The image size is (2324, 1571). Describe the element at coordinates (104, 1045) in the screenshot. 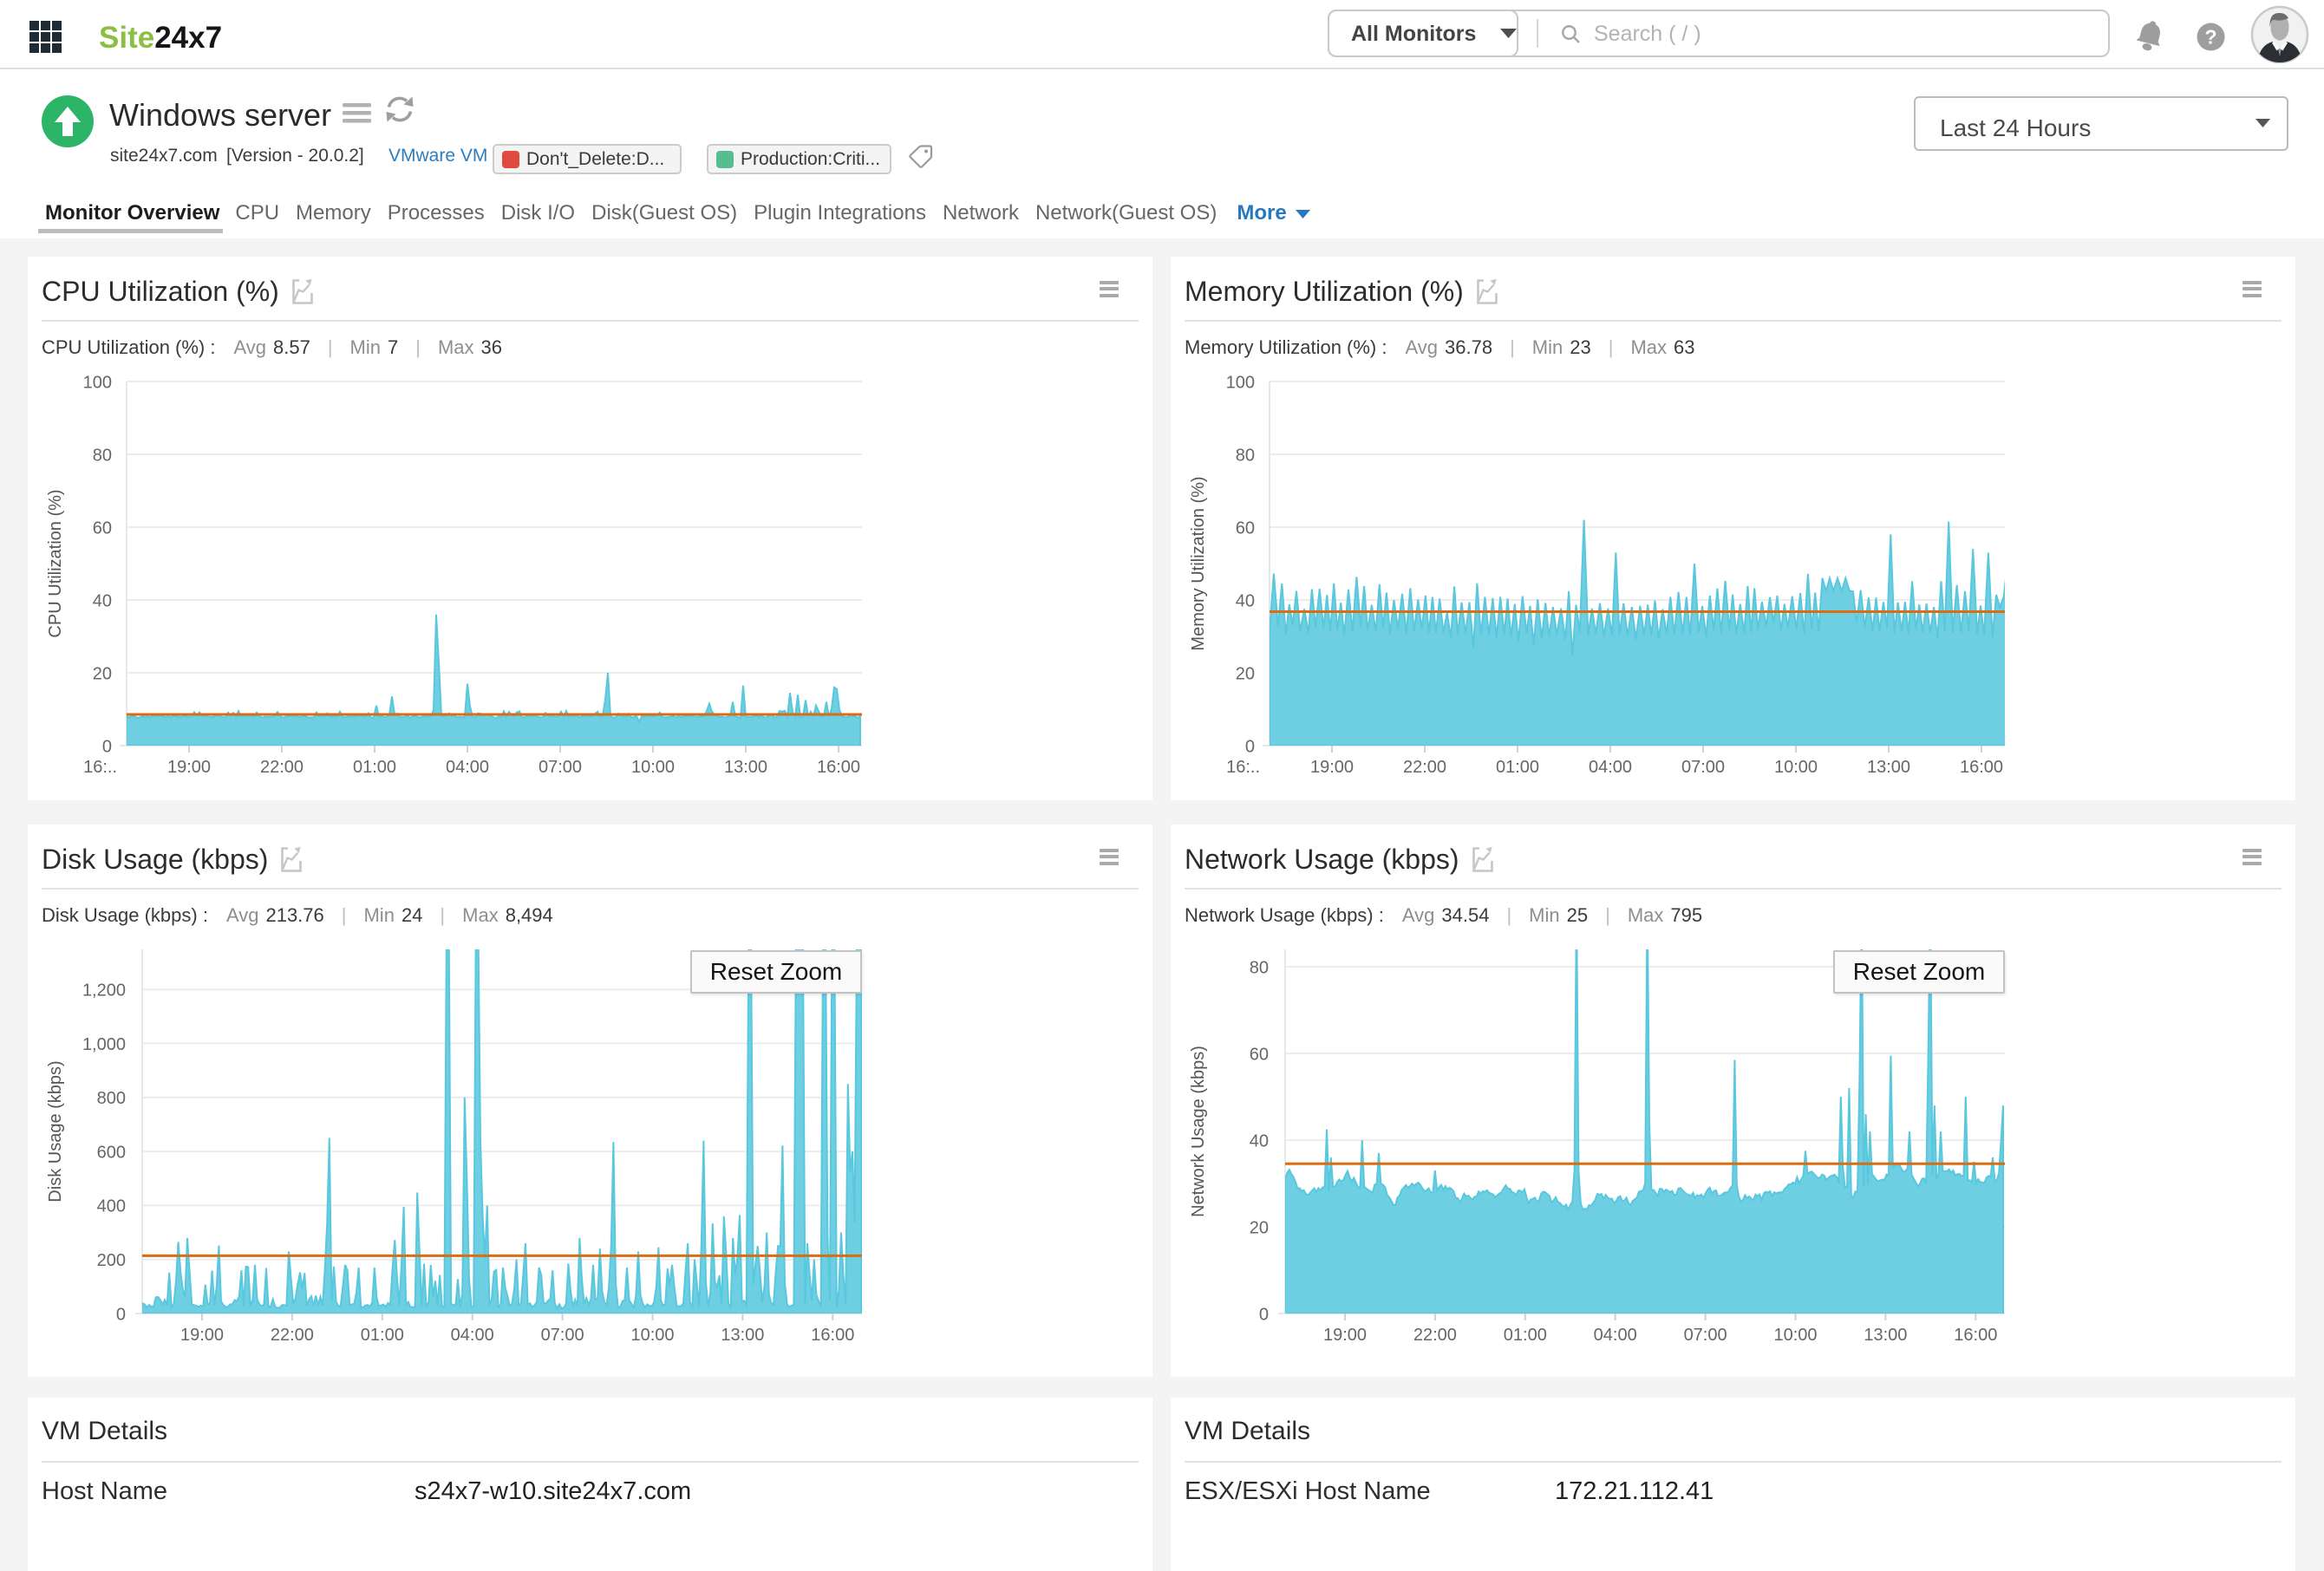

I see `svg-text: 1,000` at that location.